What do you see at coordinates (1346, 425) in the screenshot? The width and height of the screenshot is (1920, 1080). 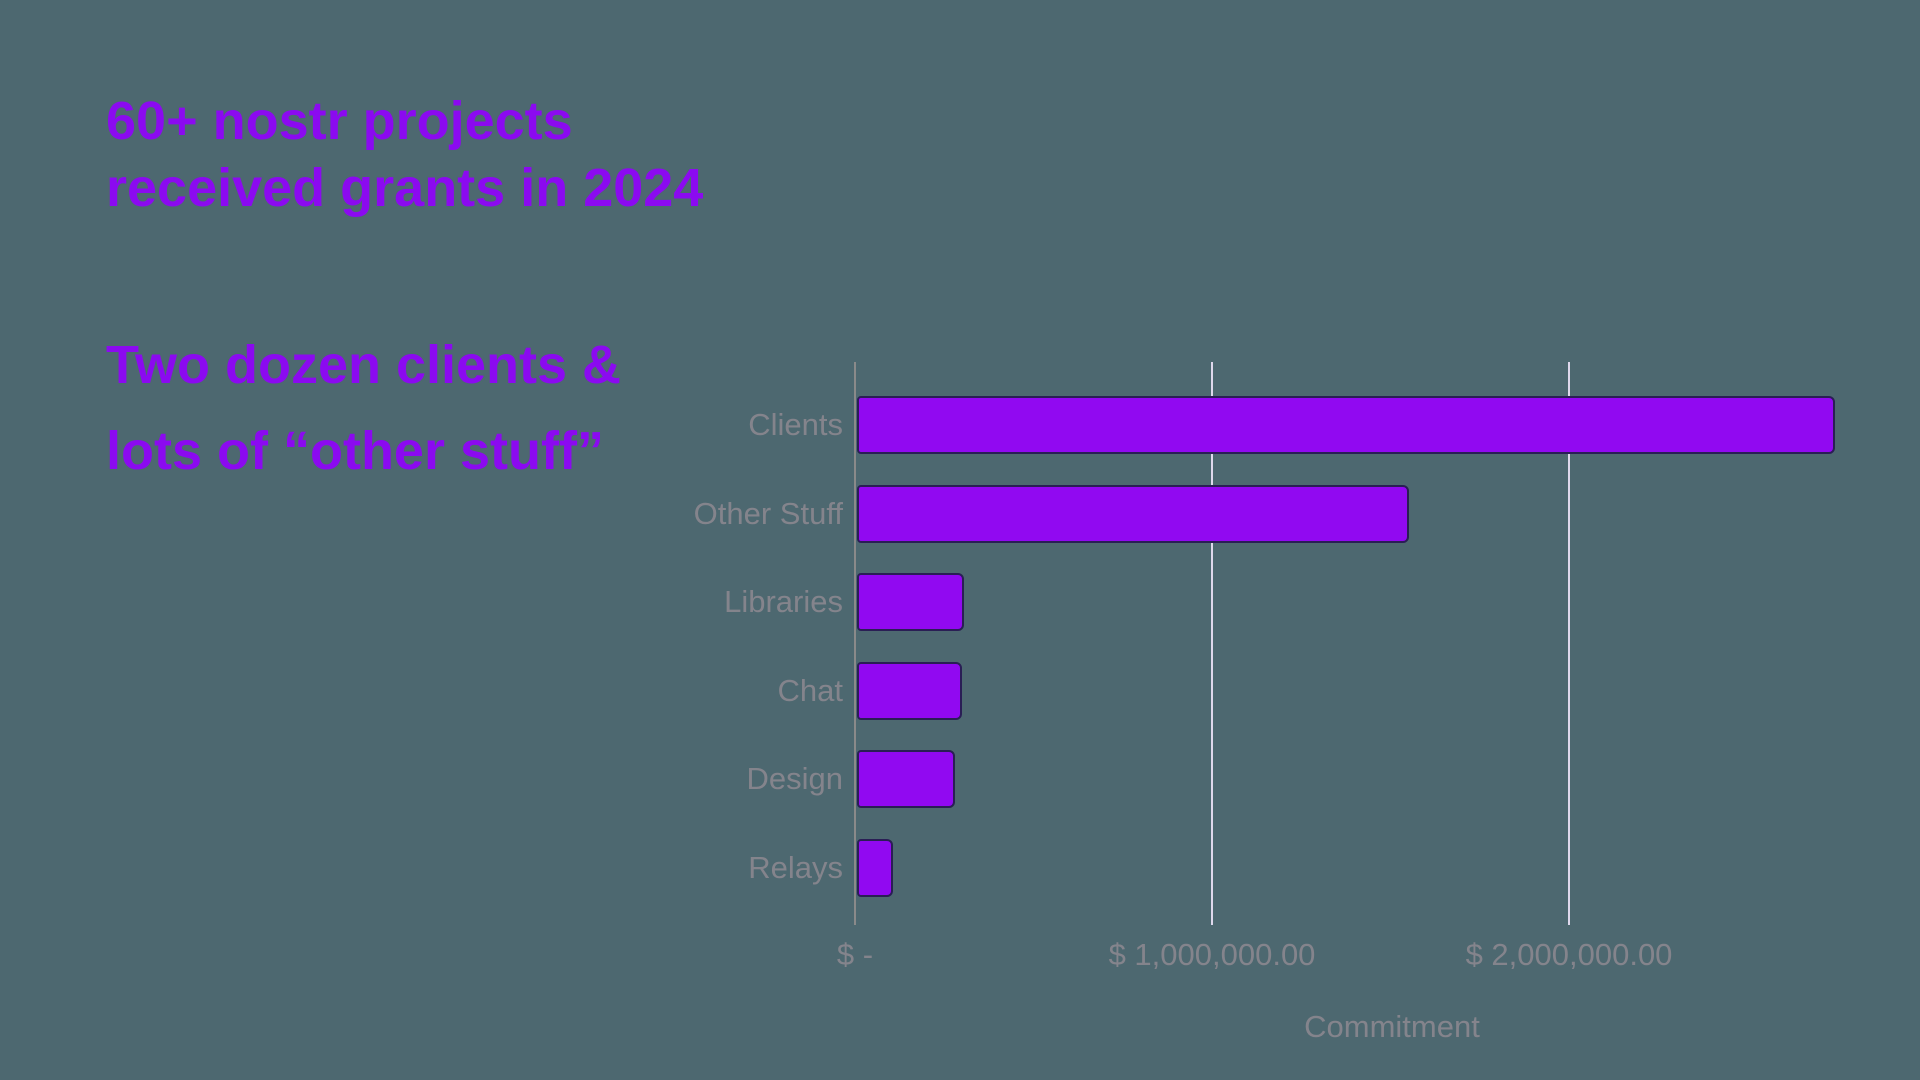 I see `bar-clients` at bounding box center [1346, 425].